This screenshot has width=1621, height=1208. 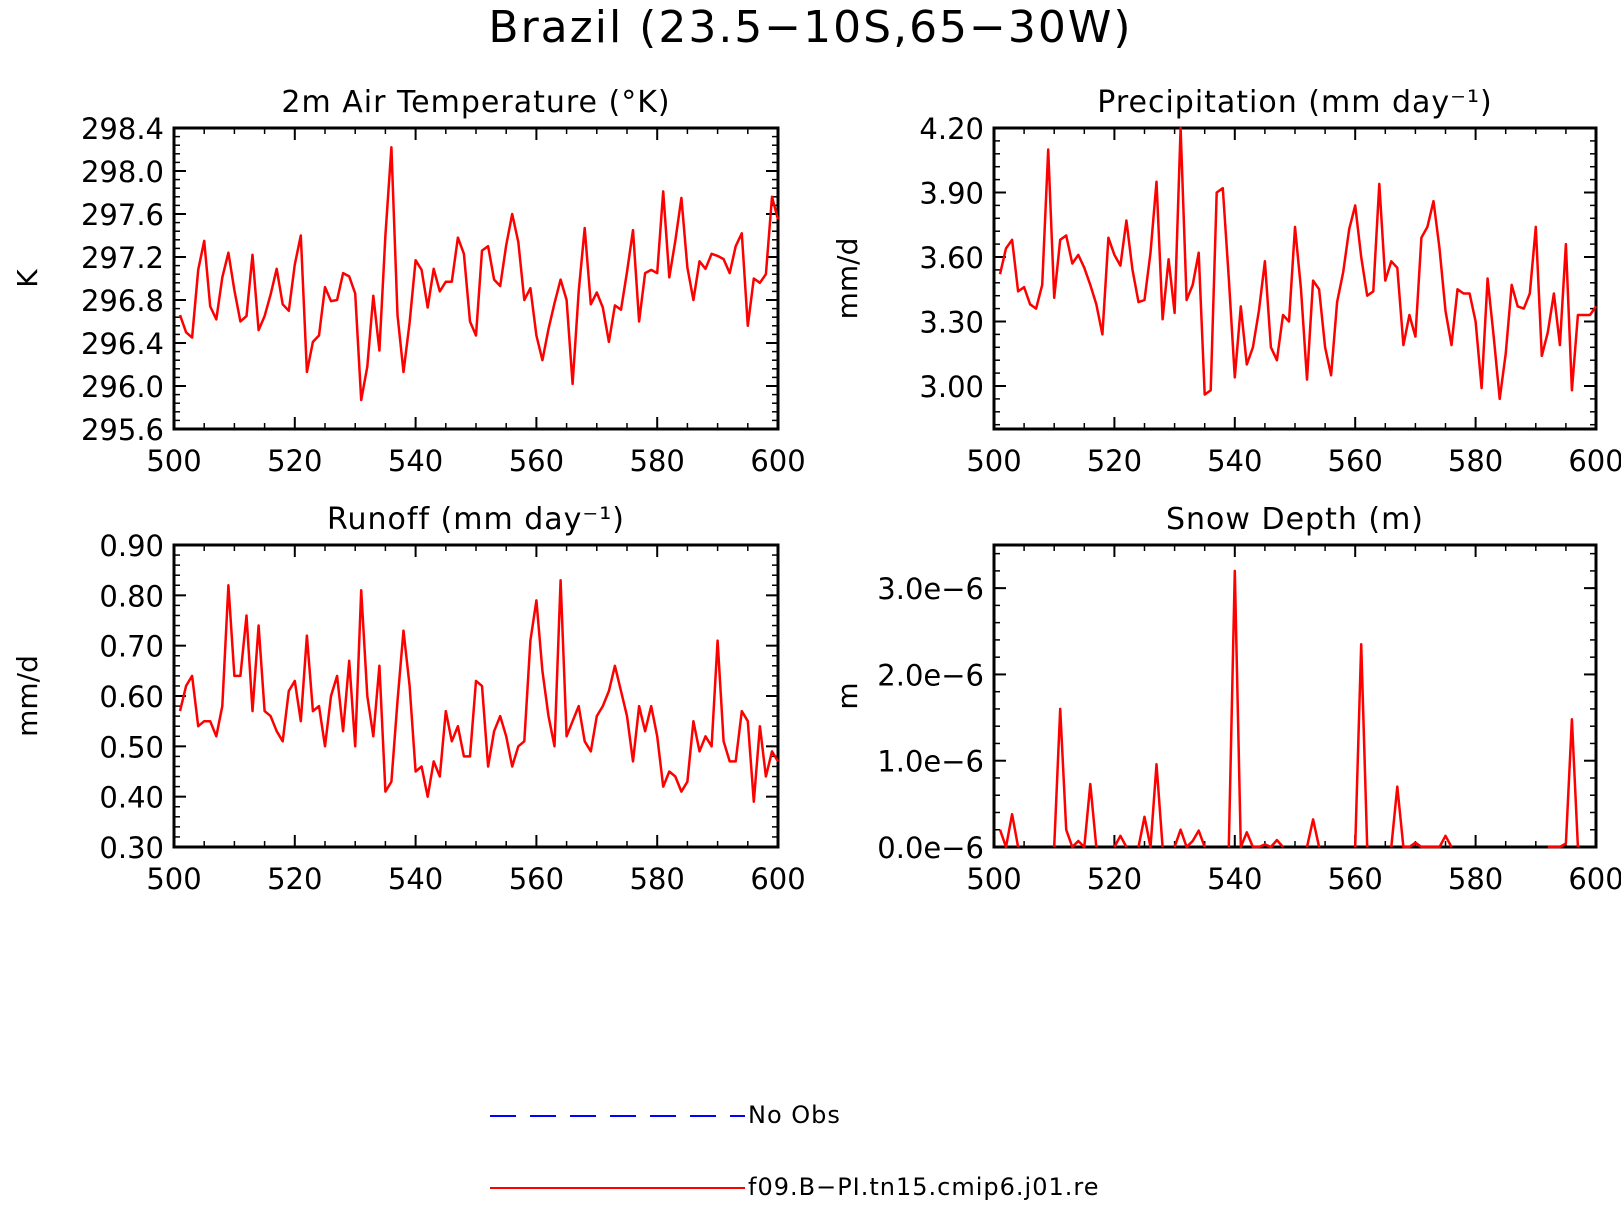 I want to click on y-tick-label-1-0: 3.00, so click(x=951, y=387).